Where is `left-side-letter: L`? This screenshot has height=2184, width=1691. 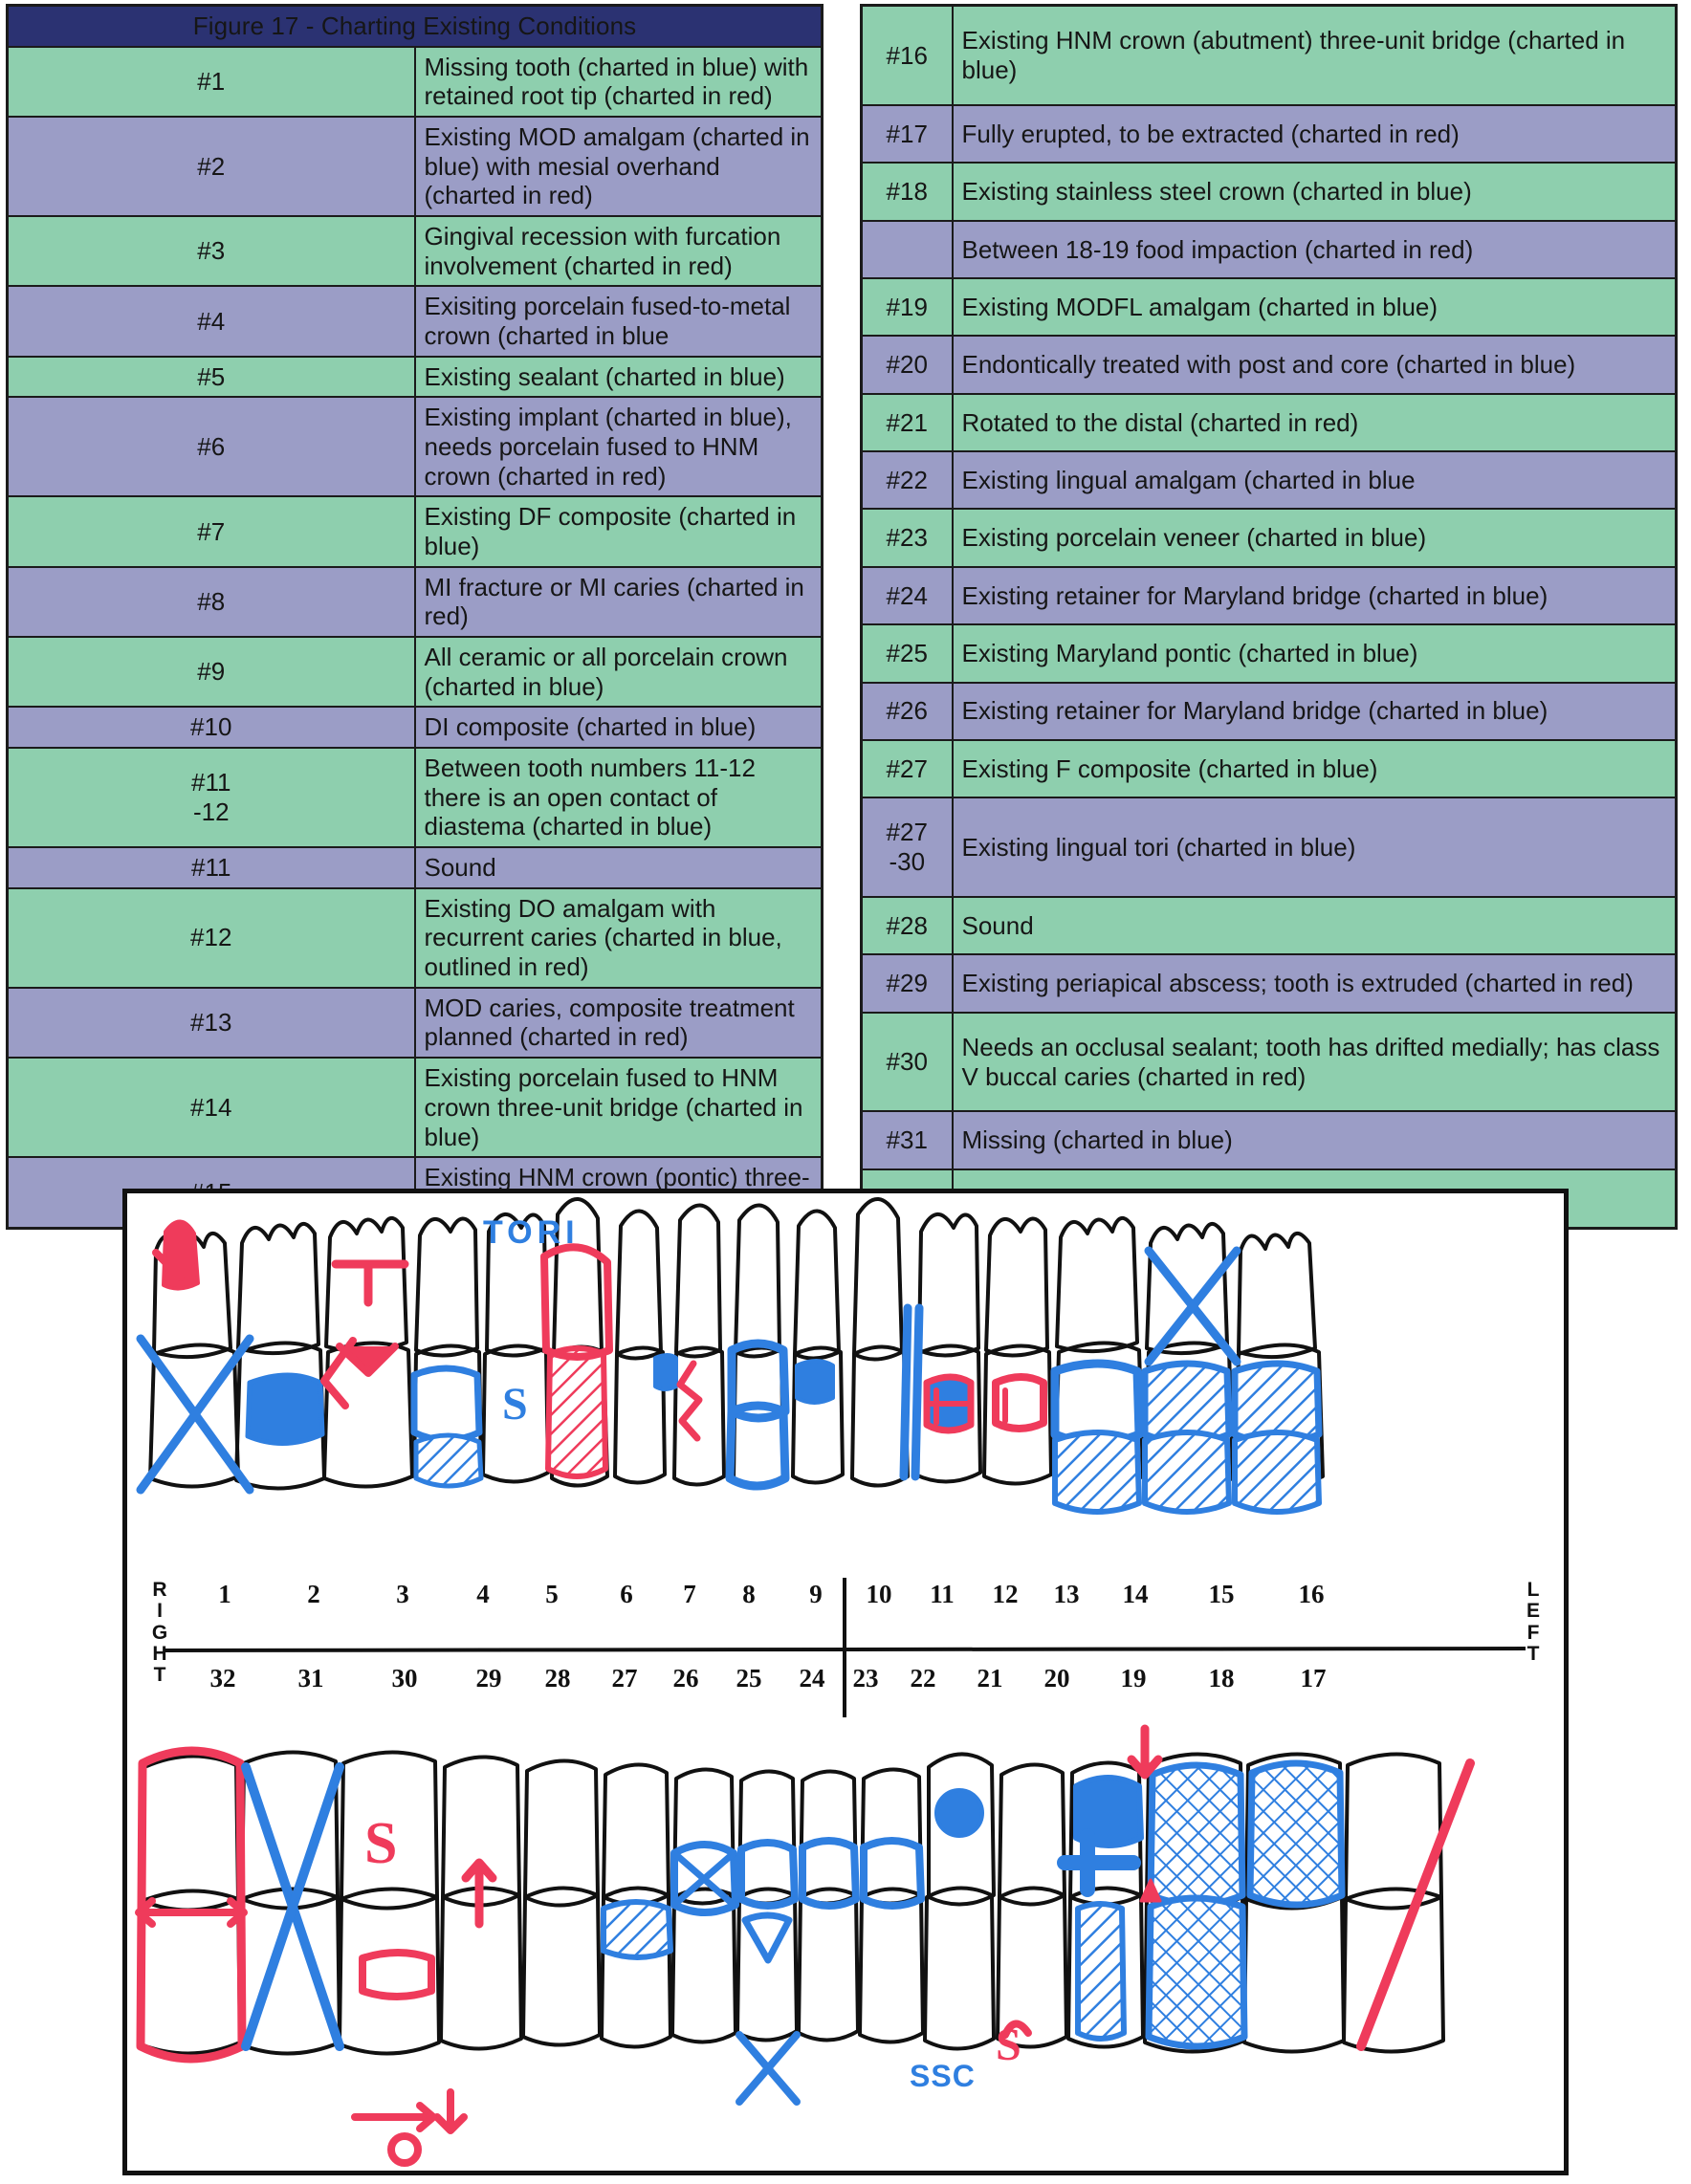
left-side-letter: L is located at coordinates (1534, 1590).